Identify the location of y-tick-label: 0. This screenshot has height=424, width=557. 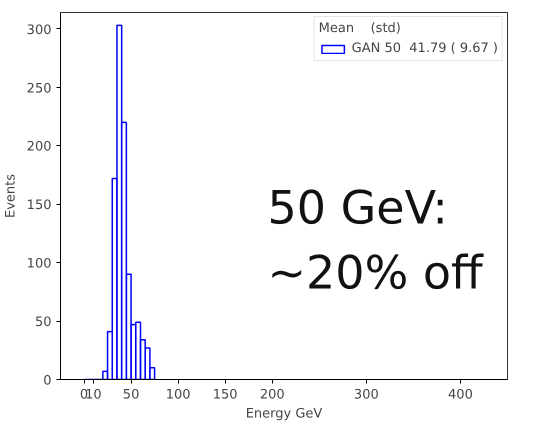
(47, 381).